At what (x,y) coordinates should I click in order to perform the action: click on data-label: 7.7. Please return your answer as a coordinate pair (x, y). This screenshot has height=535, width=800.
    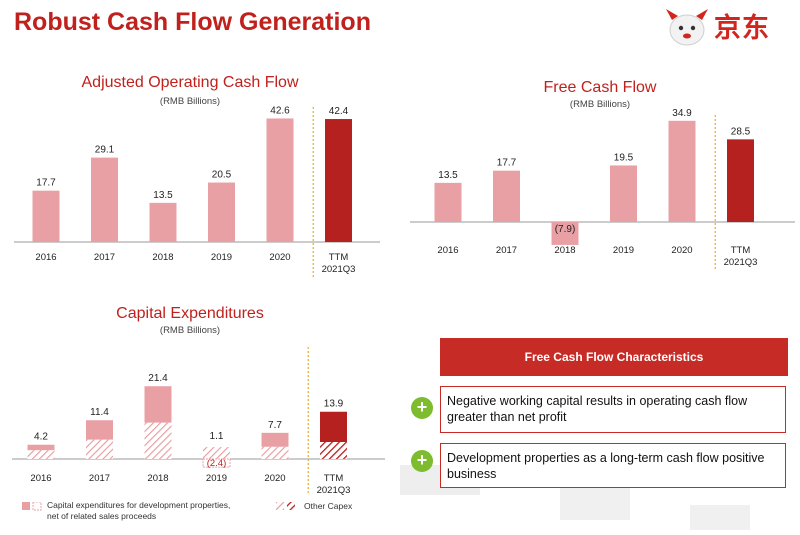
    Looking at the image, I should click on (275, 425).